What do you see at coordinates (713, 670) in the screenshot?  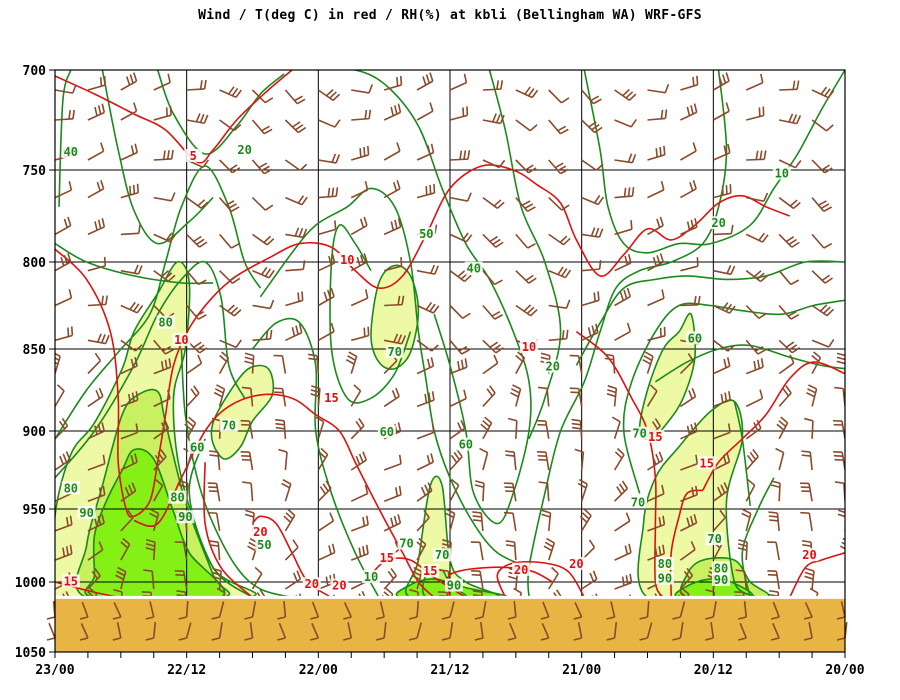 I see `x-tick-label: 20/12` at bounding box center [713, 670].